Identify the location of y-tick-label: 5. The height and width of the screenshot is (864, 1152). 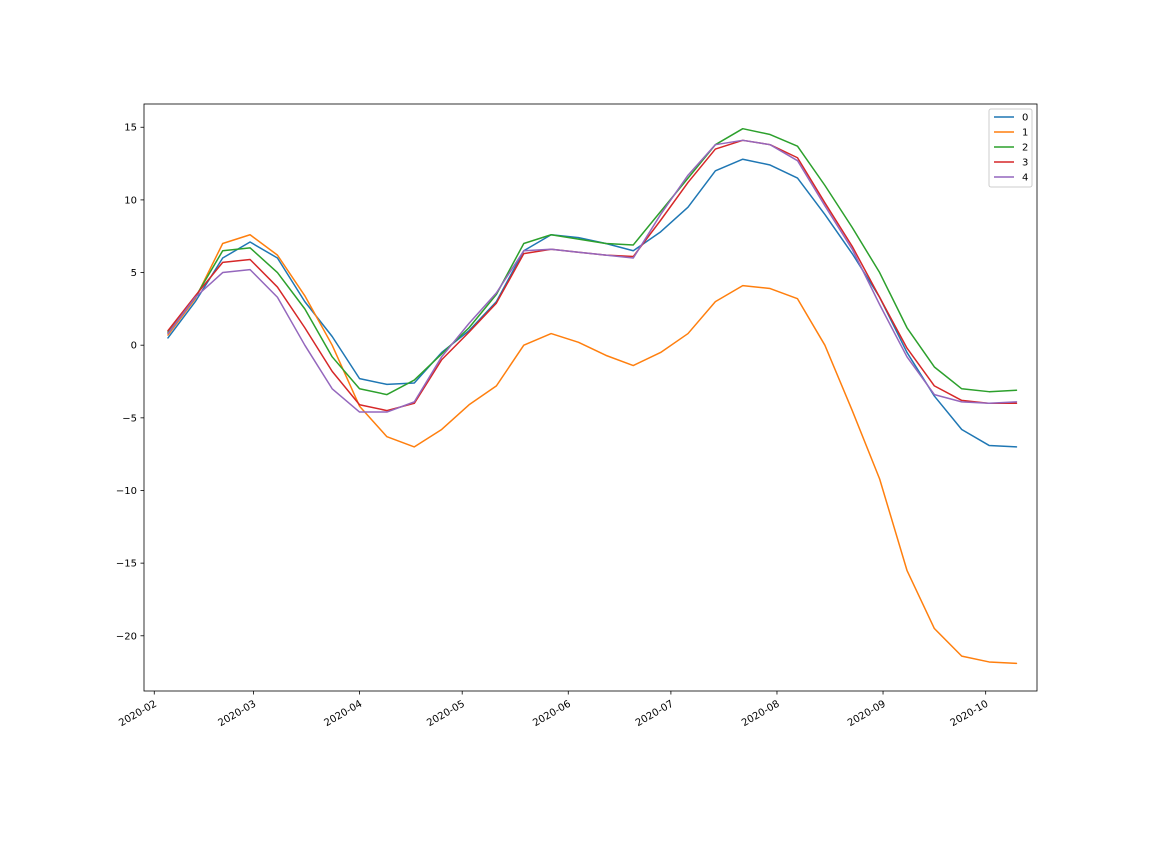
(134, 273).